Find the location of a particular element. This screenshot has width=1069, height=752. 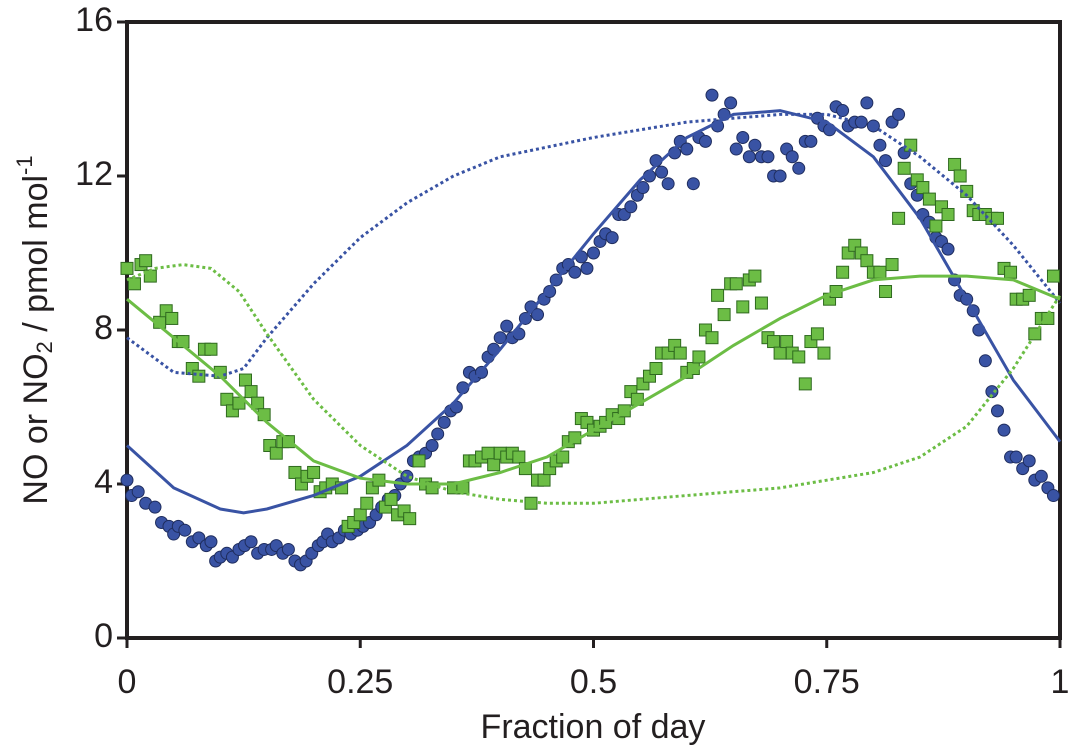

x-tick-label: 1 is located at coordinates (1060, 682).